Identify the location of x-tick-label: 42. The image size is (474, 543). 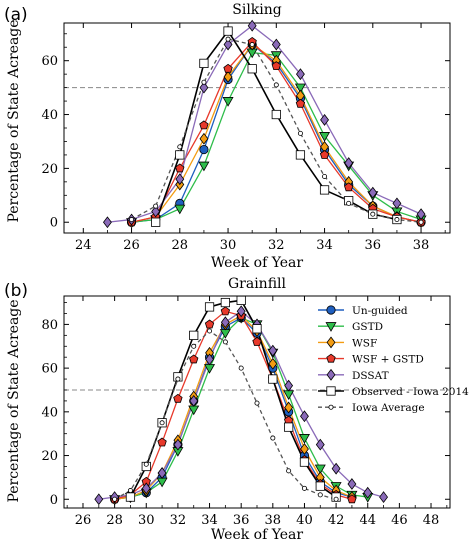
(336, 520).